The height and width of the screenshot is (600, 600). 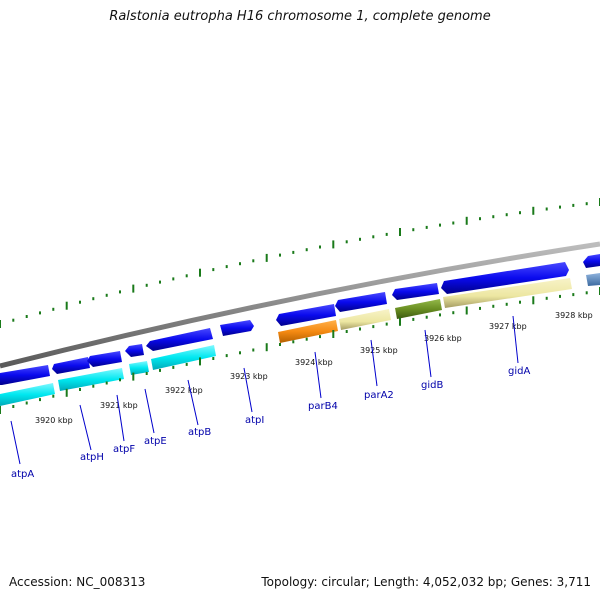 What do you see at coordinates (149, 411) in the screenshot?
I see `leader-atpE` at bounding box center [149, 411].